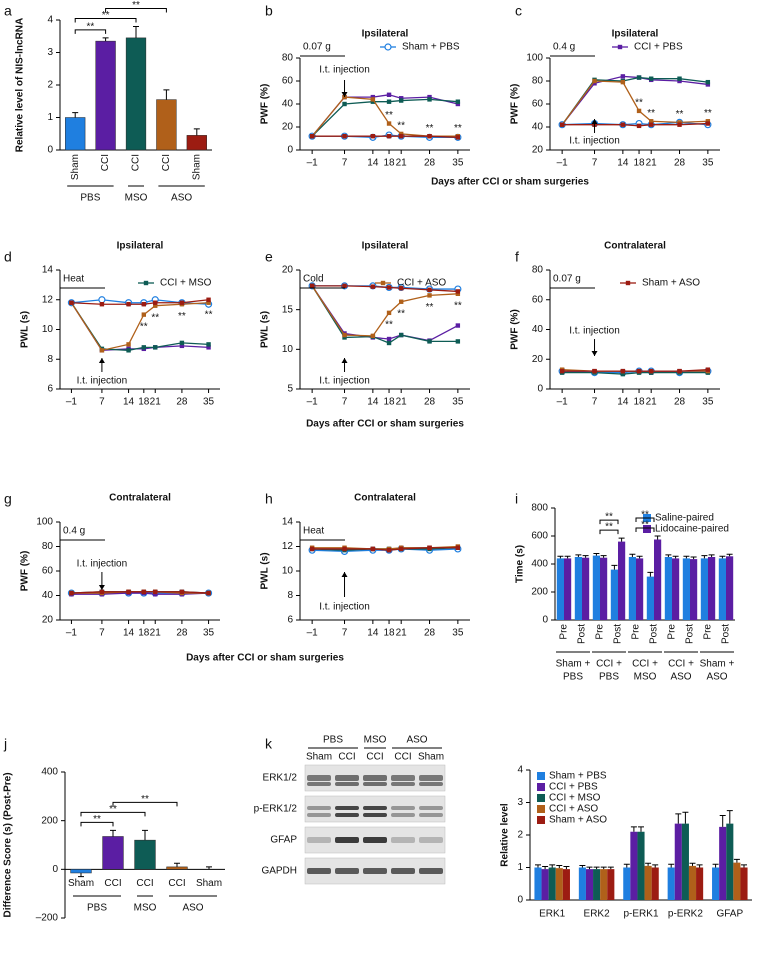 This screenshot has width=760, height=956. Describe the element at coordinates (597, 914) in the screenshot. I see `x-tick-label: ERK2` at that location.